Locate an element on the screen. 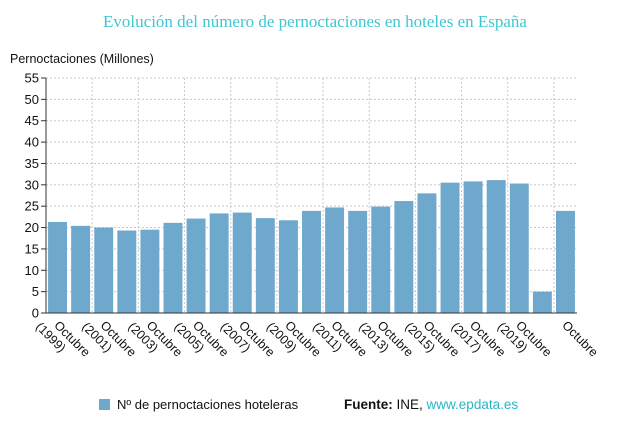 The image size is (630, 436). y-tick-label: 25 is located at coordinates (32, 206).